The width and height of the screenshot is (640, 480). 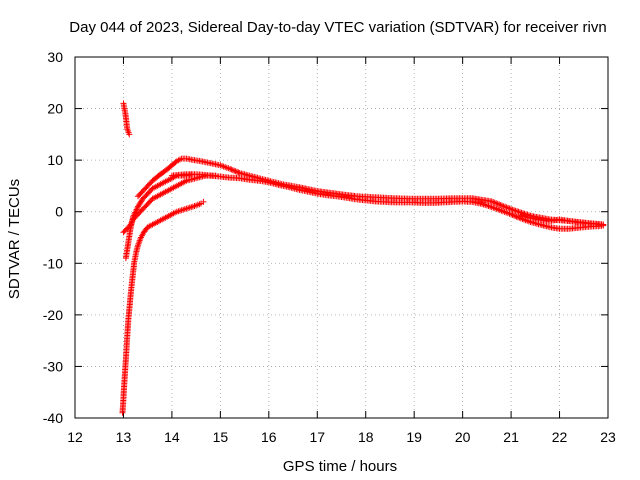 I want to click on x-tick-label: 17, so click(x=317, y=437).